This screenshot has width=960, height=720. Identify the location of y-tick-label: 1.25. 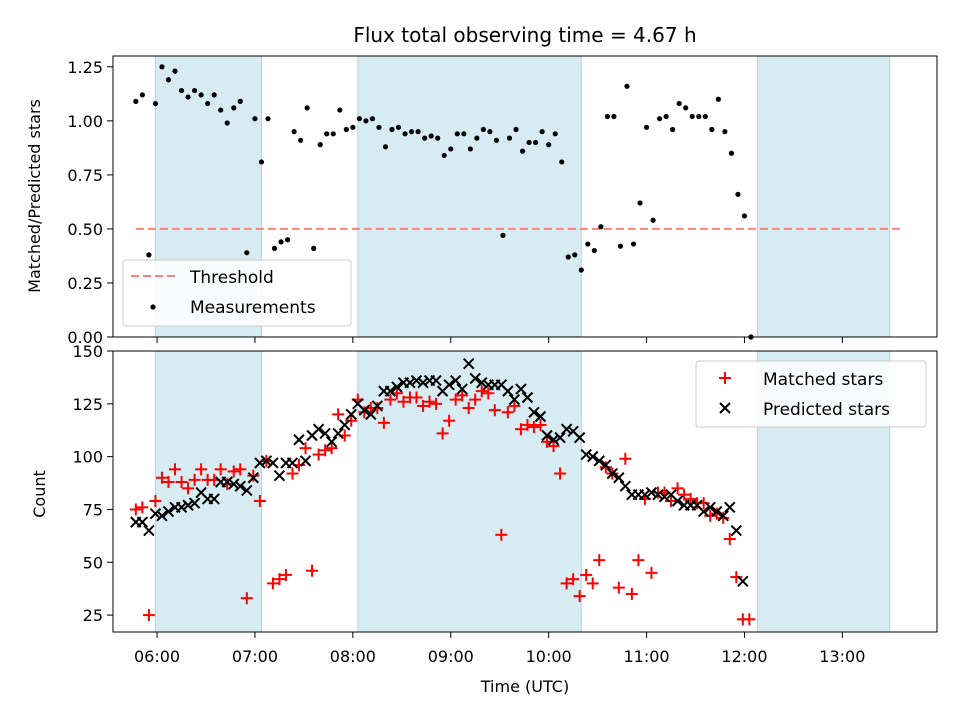
(85, 67).